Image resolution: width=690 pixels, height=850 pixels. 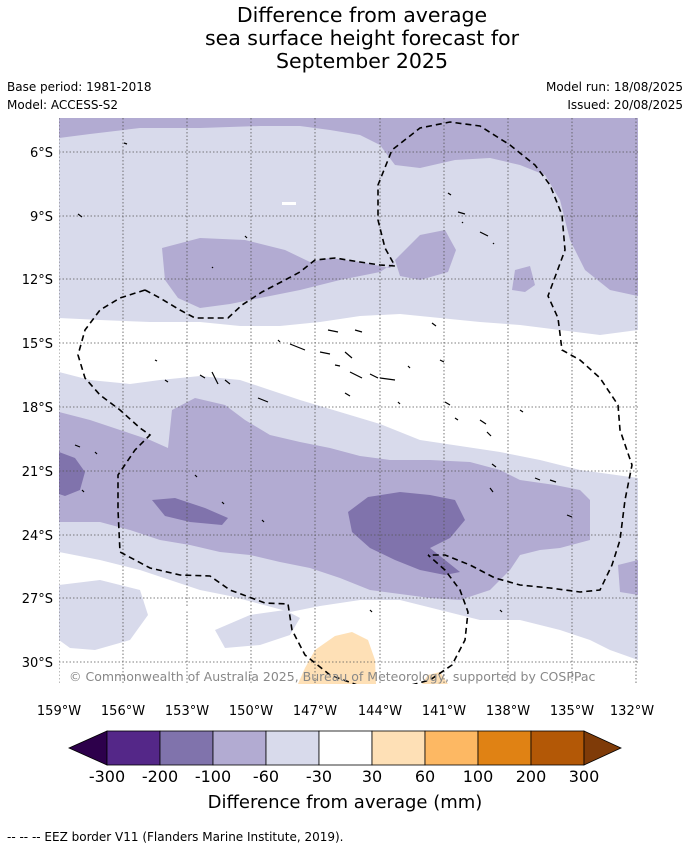 I want to click on colorbar: -300 -200 -100 -60 -30 30 60 100 200 300, so click(x=345, y=758).